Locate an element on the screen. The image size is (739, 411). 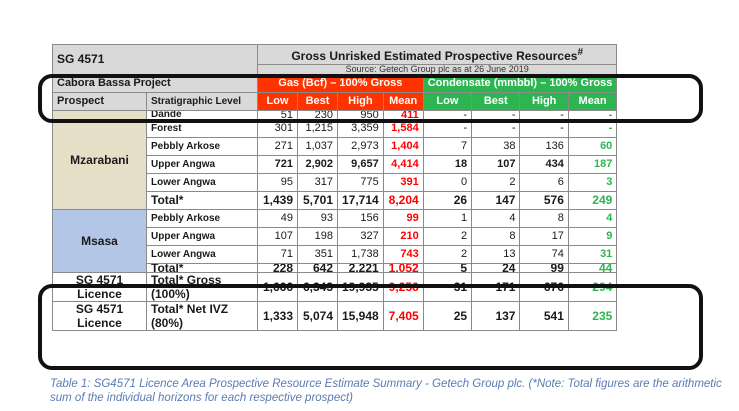
gas-best-header: Best is located at coordinates (317, 101).